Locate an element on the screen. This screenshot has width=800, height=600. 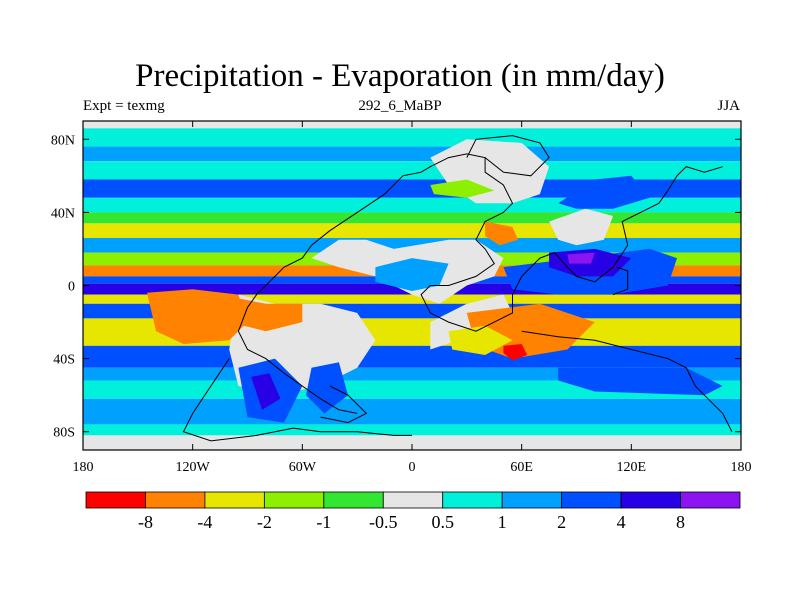
colorbar-label: 0.5 is located at coordinates (442, 522).